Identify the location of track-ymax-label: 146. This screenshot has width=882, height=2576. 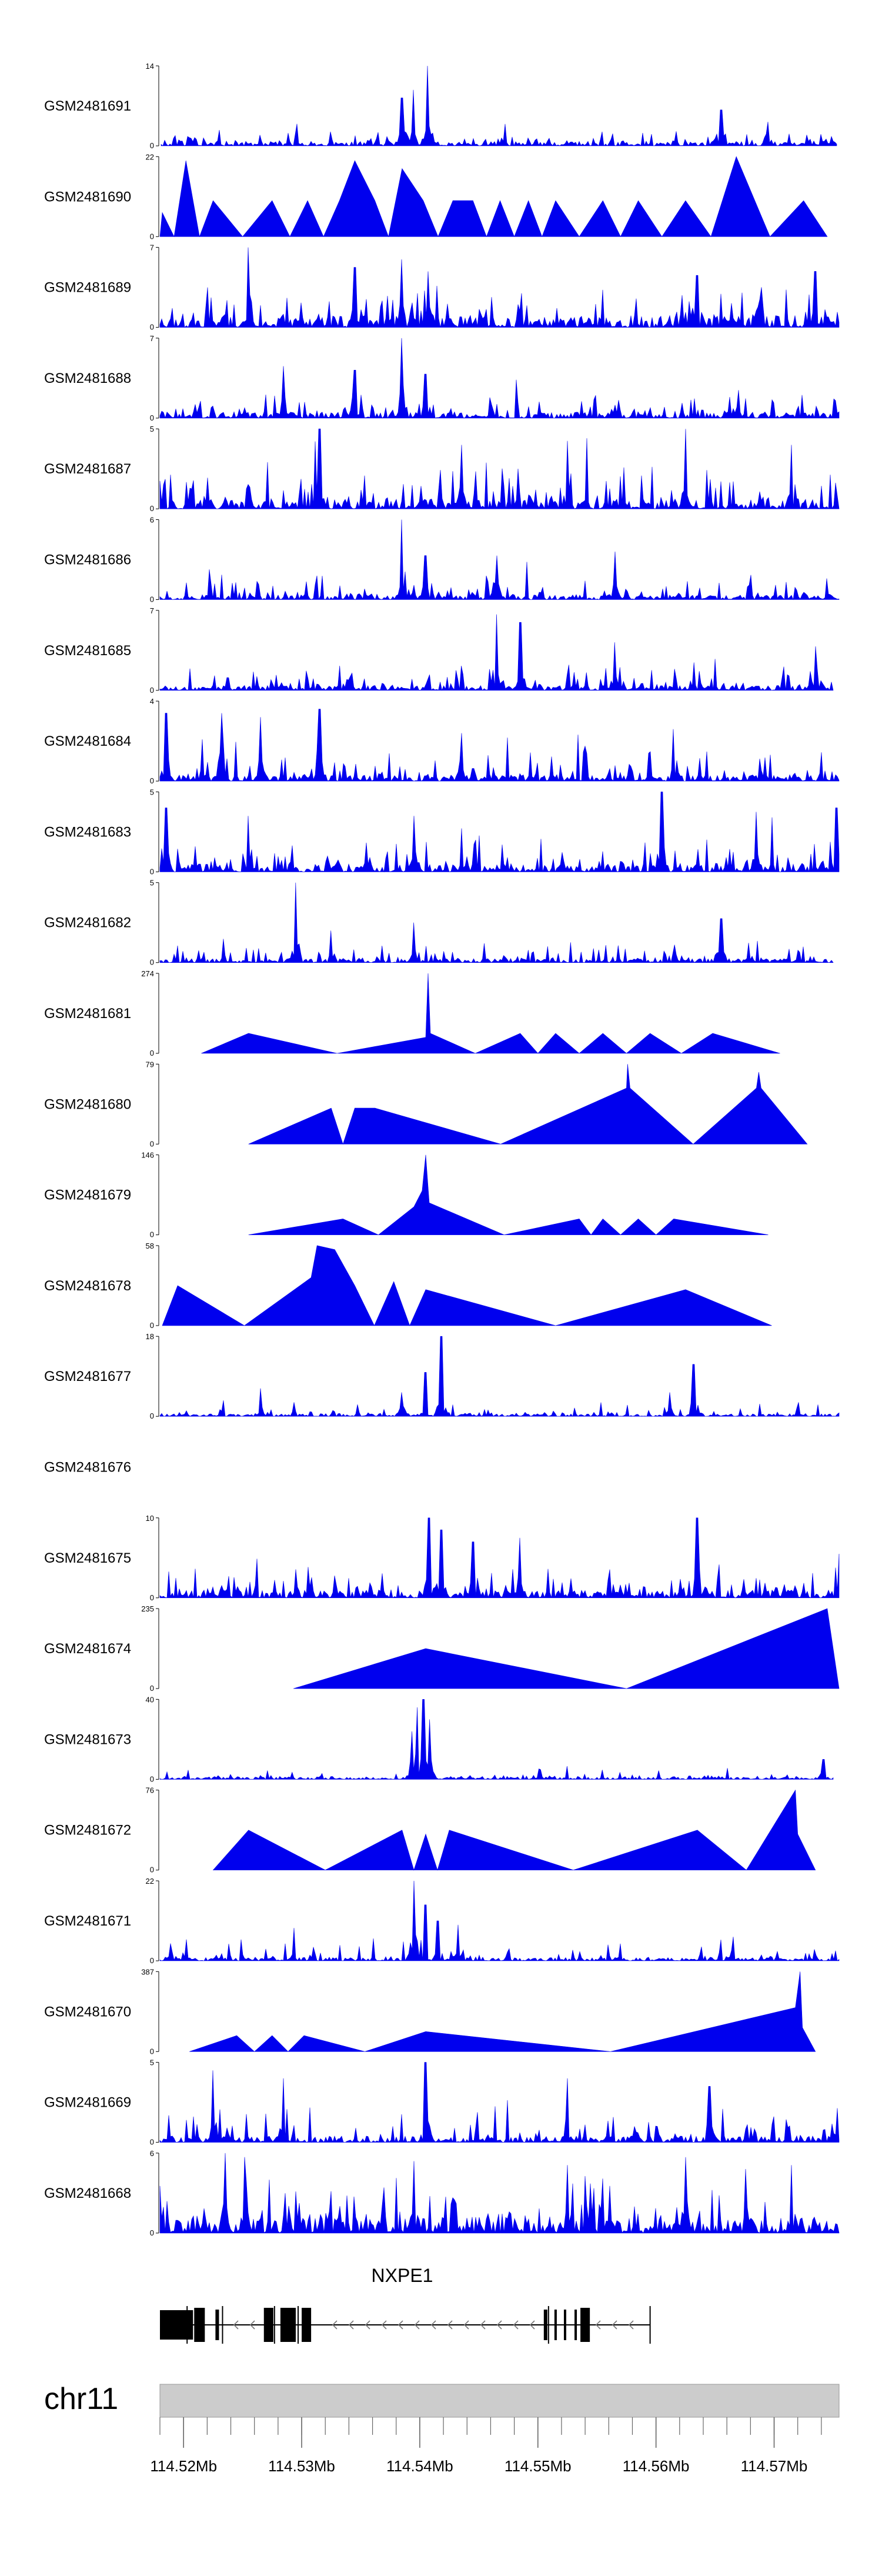
(147, 1155).